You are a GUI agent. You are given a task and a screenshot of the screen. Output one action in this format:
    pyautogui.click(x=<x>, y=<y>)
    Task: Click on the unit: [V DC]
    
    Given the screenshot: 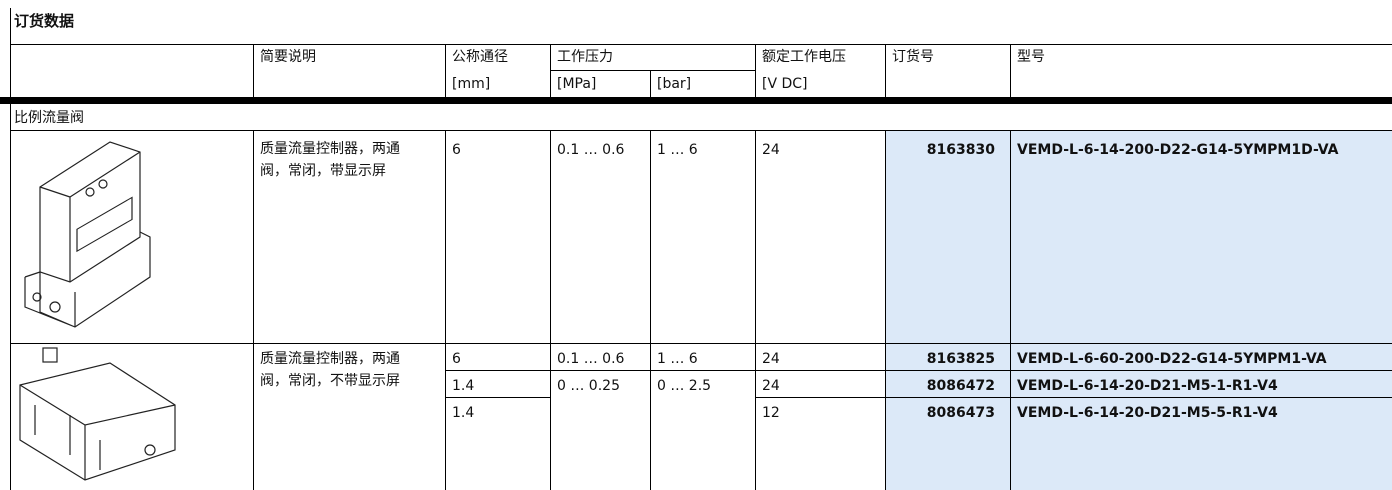 What is the action you would take?
    pyautogui.click(x=785, y=84)
    